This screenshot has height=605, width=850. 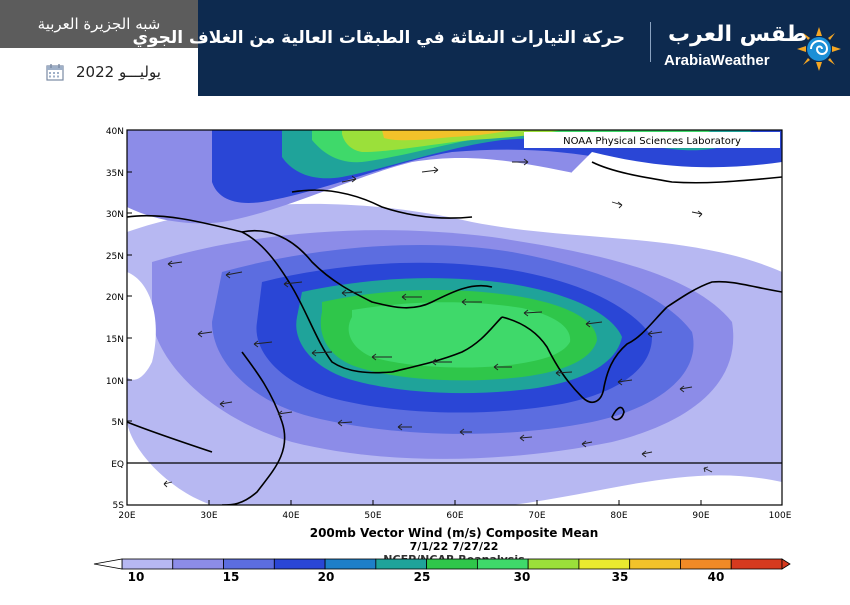 What do you see at coordinates (108, 564) in the screenshot?
I see `colorbar-min-arrow` at bounding box center [108, 564].